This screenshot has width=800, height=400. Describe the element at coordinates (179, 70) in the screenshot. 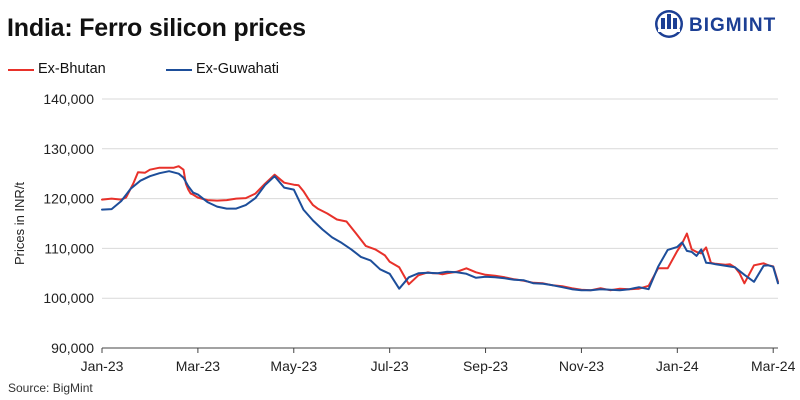

I see `legend-swatch-ex-guwahati` at that location.